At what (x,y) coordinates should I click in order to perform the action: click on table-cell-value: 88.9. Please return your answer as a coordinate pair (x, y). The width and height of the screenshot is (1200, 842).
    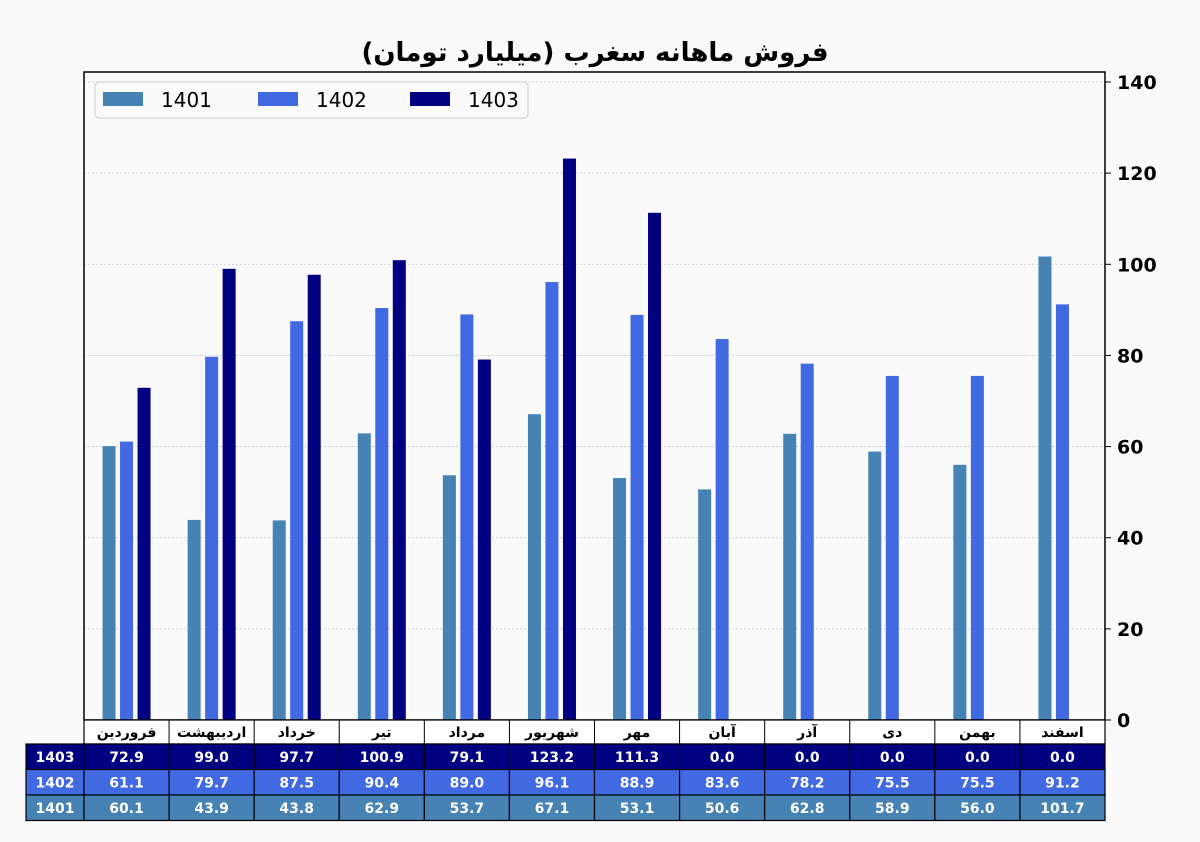
    Looking at the image, I should click on (637, 784).